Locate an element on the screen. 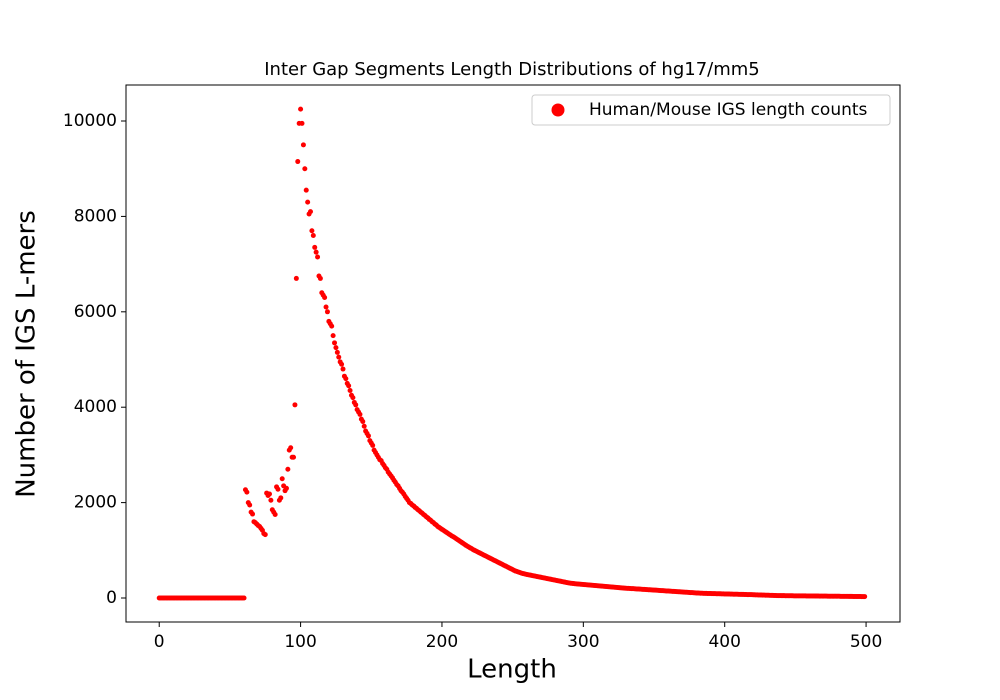 This screenshot has width=1000, height=700. legend-box is located at coordinates (711, 110).